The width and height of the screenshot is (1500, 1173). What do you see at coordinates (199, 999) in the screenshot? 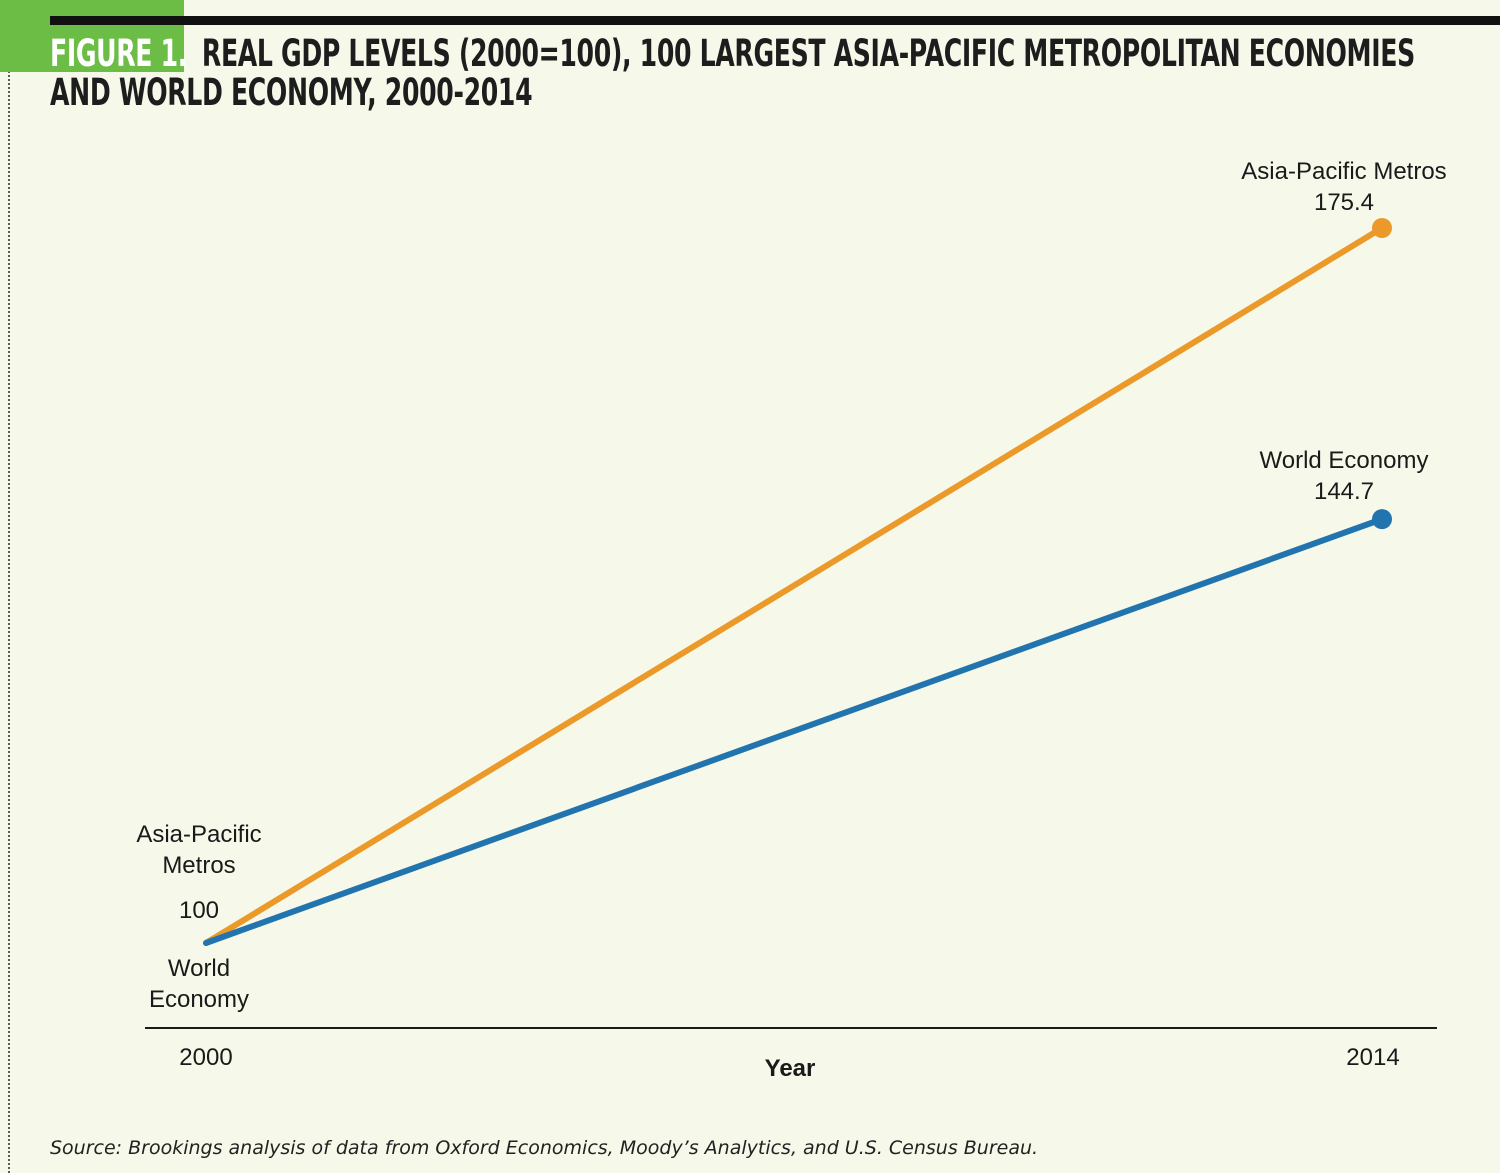
I see `start-label-world-line2: Economy` at bounding box center [199, 999].